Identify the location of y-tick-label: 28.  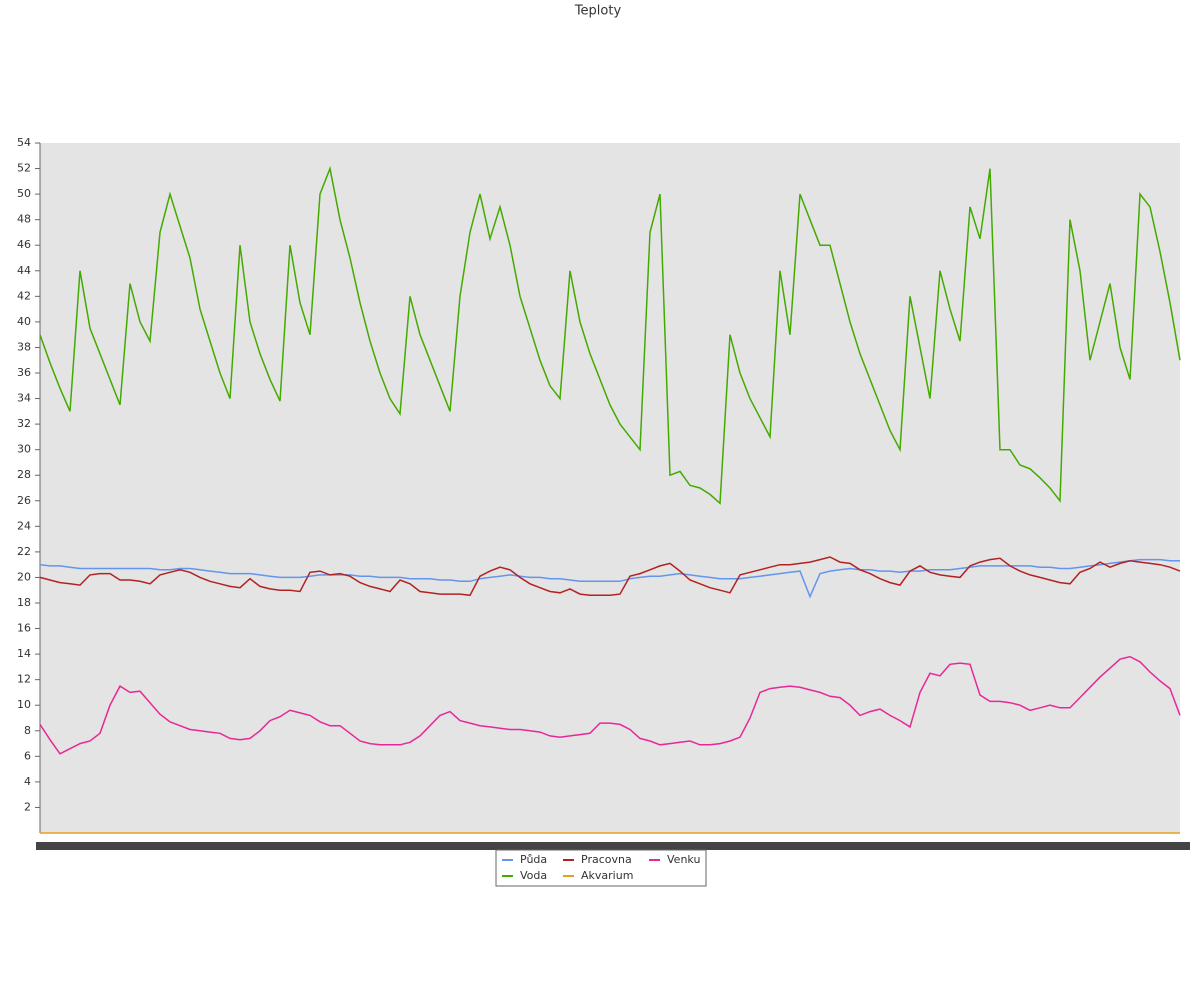
(24, 474).